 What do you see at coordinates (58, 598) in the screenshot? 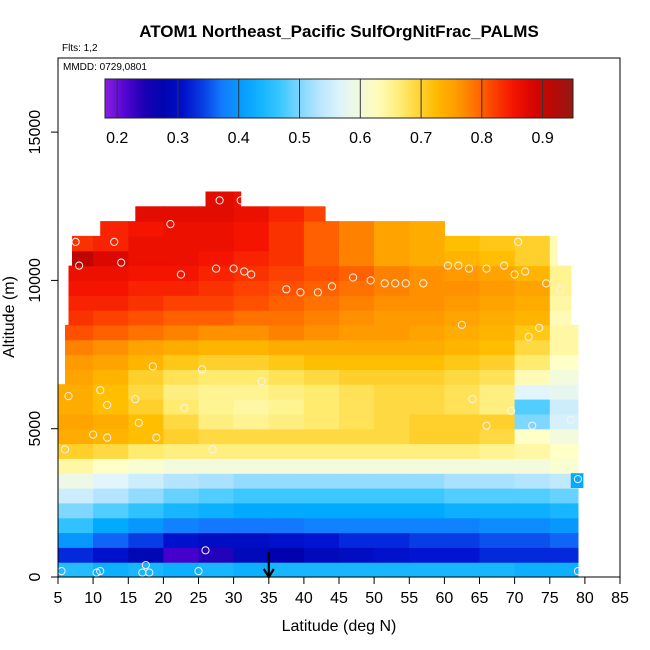
I see `x-tick-label: 5` at bounding box center [58, 598].